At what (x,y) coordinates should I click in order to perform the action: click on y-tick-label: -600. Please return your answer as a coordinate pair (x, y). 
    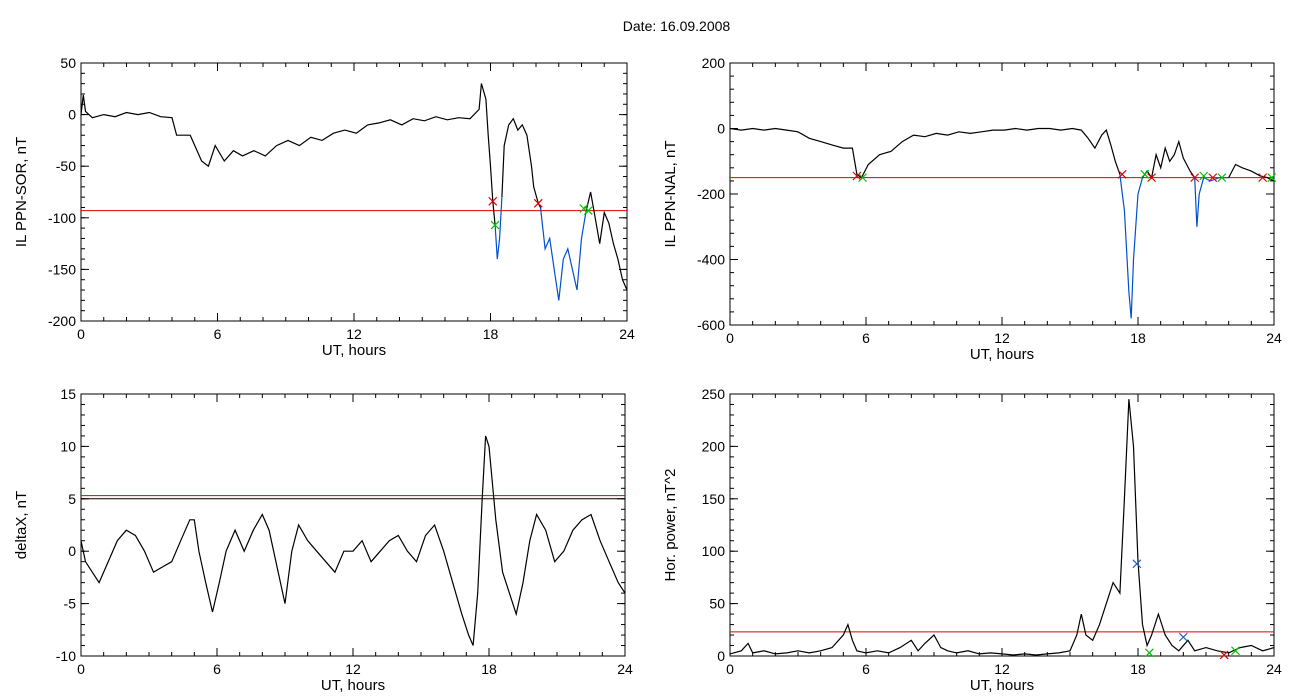
    Looking at the image, I should click on (711, 325).